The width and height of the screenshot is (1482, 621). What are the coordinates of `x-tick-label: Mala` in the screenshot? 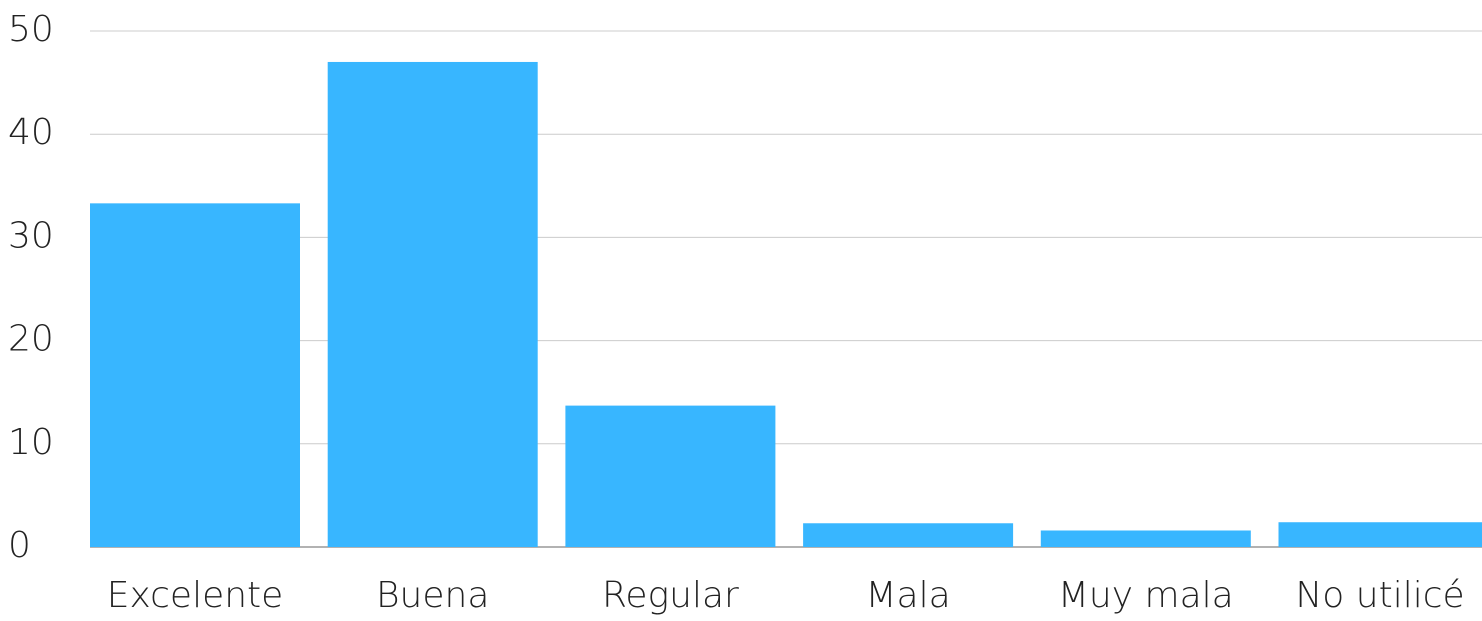 It's located at (908, 595).